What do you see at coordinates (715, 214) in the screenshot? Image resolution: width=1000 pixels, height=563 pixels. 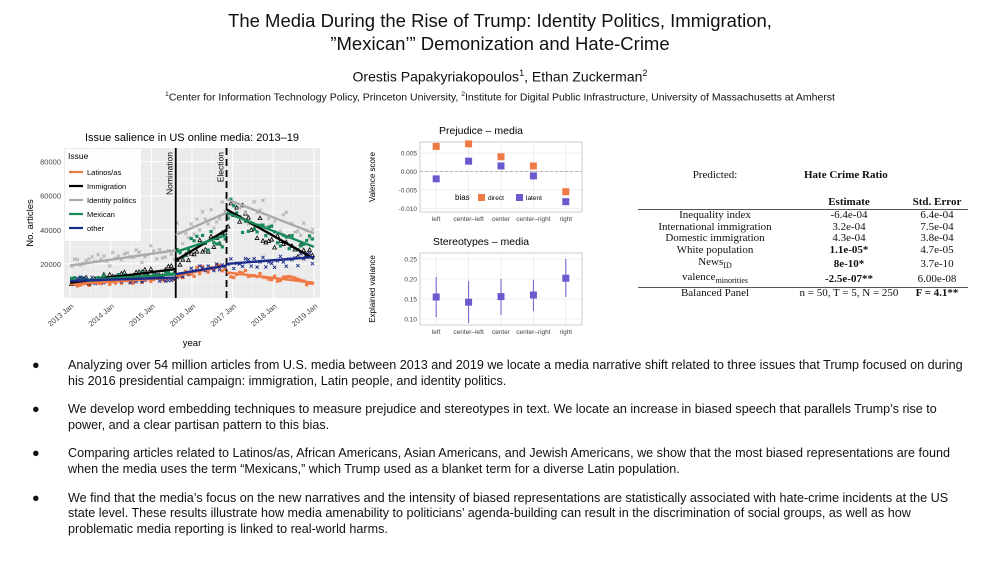 I see `row-label: Inequality index` at bounding box center [715, 214].